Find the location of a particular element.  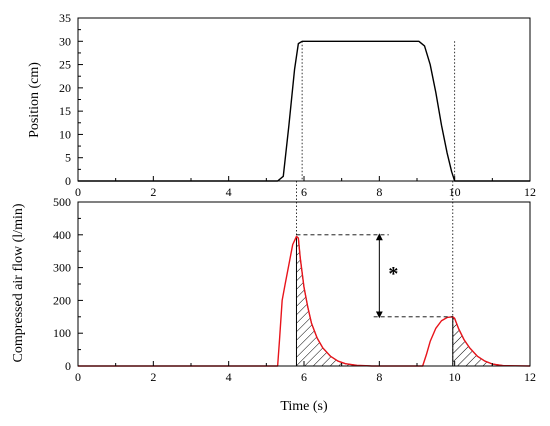

y-axis-ticks: 0 5 10 15 20 25 30 35 is located at coordinates (71, 99).